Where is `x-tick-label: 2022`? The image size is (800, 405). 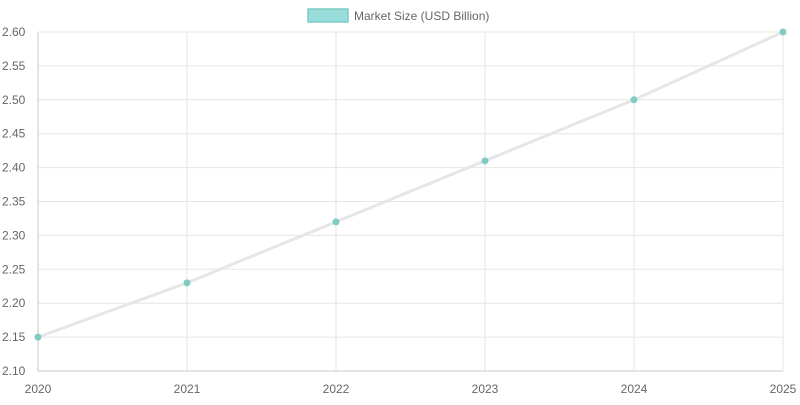 x-tick-label: 2022 is located at coordinates (336, 389).